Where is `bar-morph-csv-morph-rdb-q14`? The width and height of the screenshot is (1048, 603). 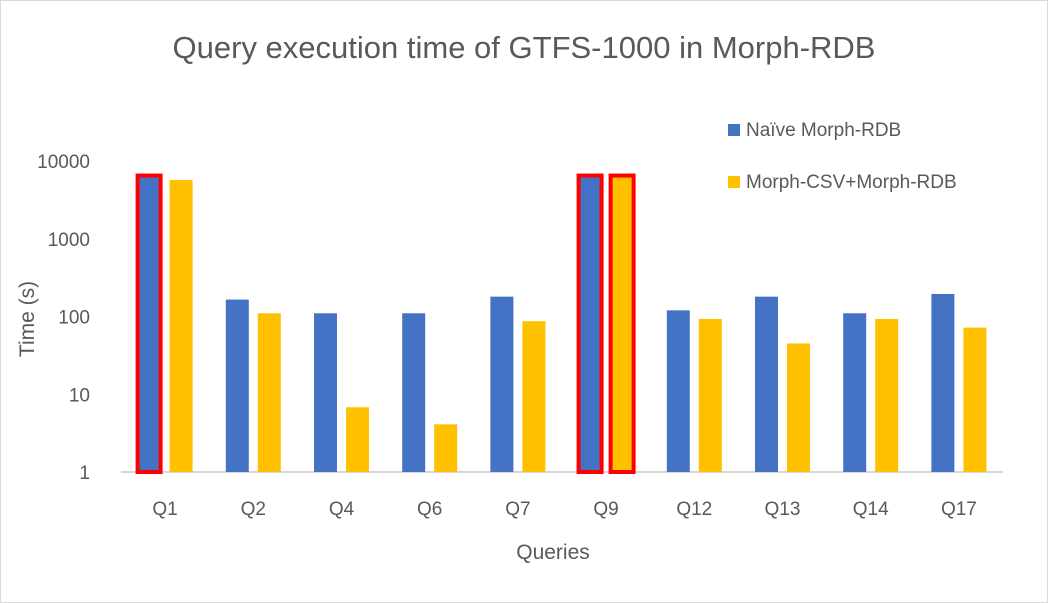
bar-morph-csv-morph-rdb-q14 is located at coordinates (887, 395).